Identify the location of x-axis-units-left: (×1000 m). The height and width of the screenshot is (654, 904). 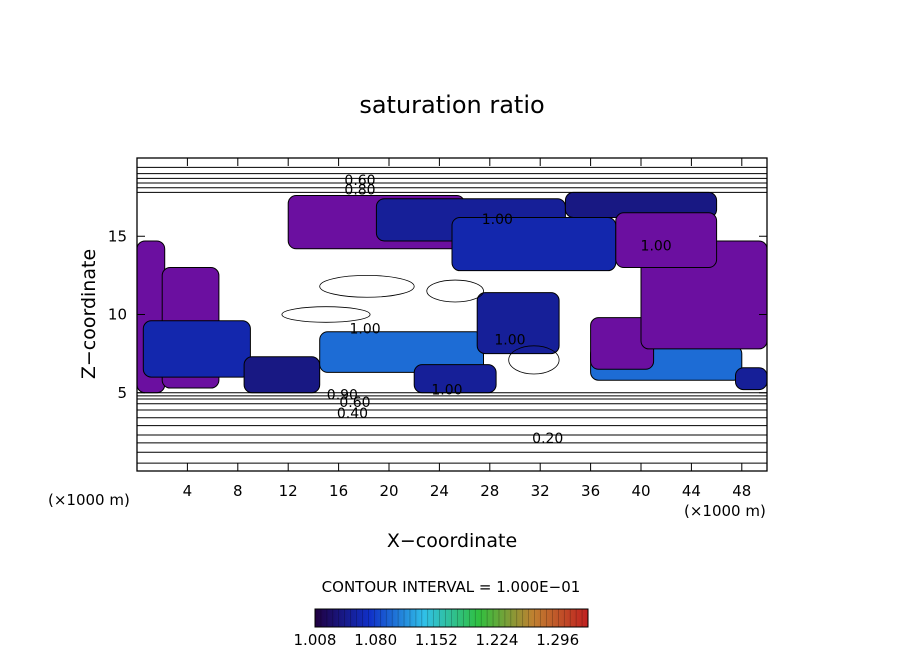
(89, 500).